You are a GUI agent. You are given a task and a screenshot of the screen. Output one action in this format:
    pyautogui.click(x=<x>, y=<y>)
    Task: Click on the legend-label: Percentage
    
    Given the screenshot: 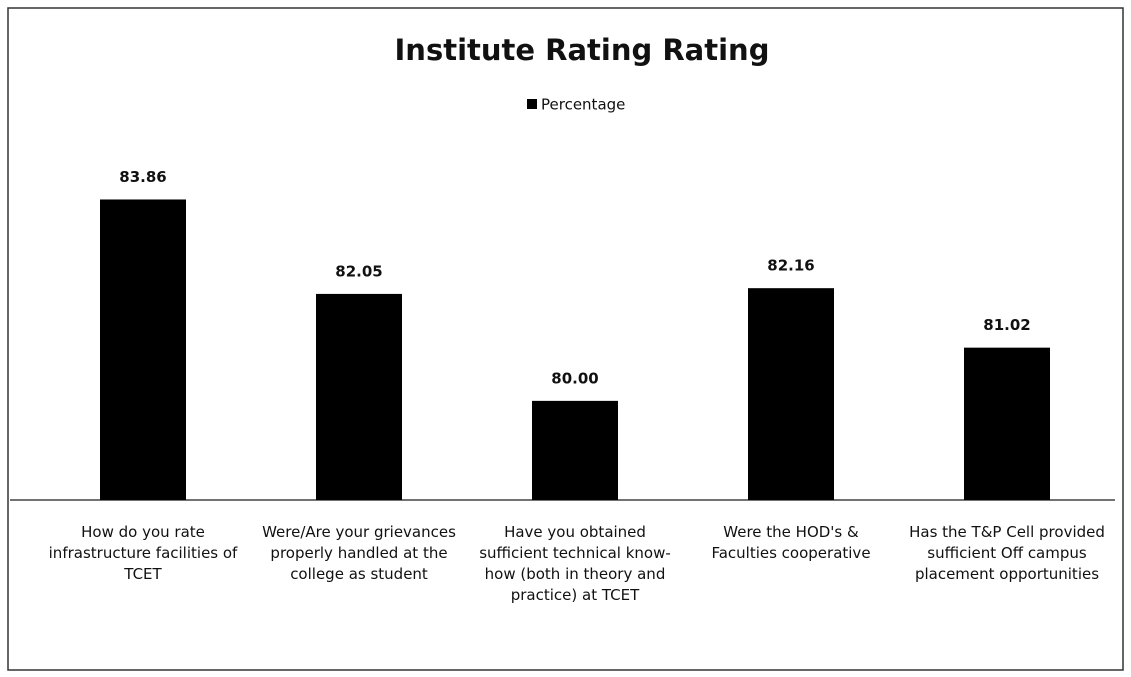 What is the action you would take?
    pyautogui.click(x=583, y=105)
    